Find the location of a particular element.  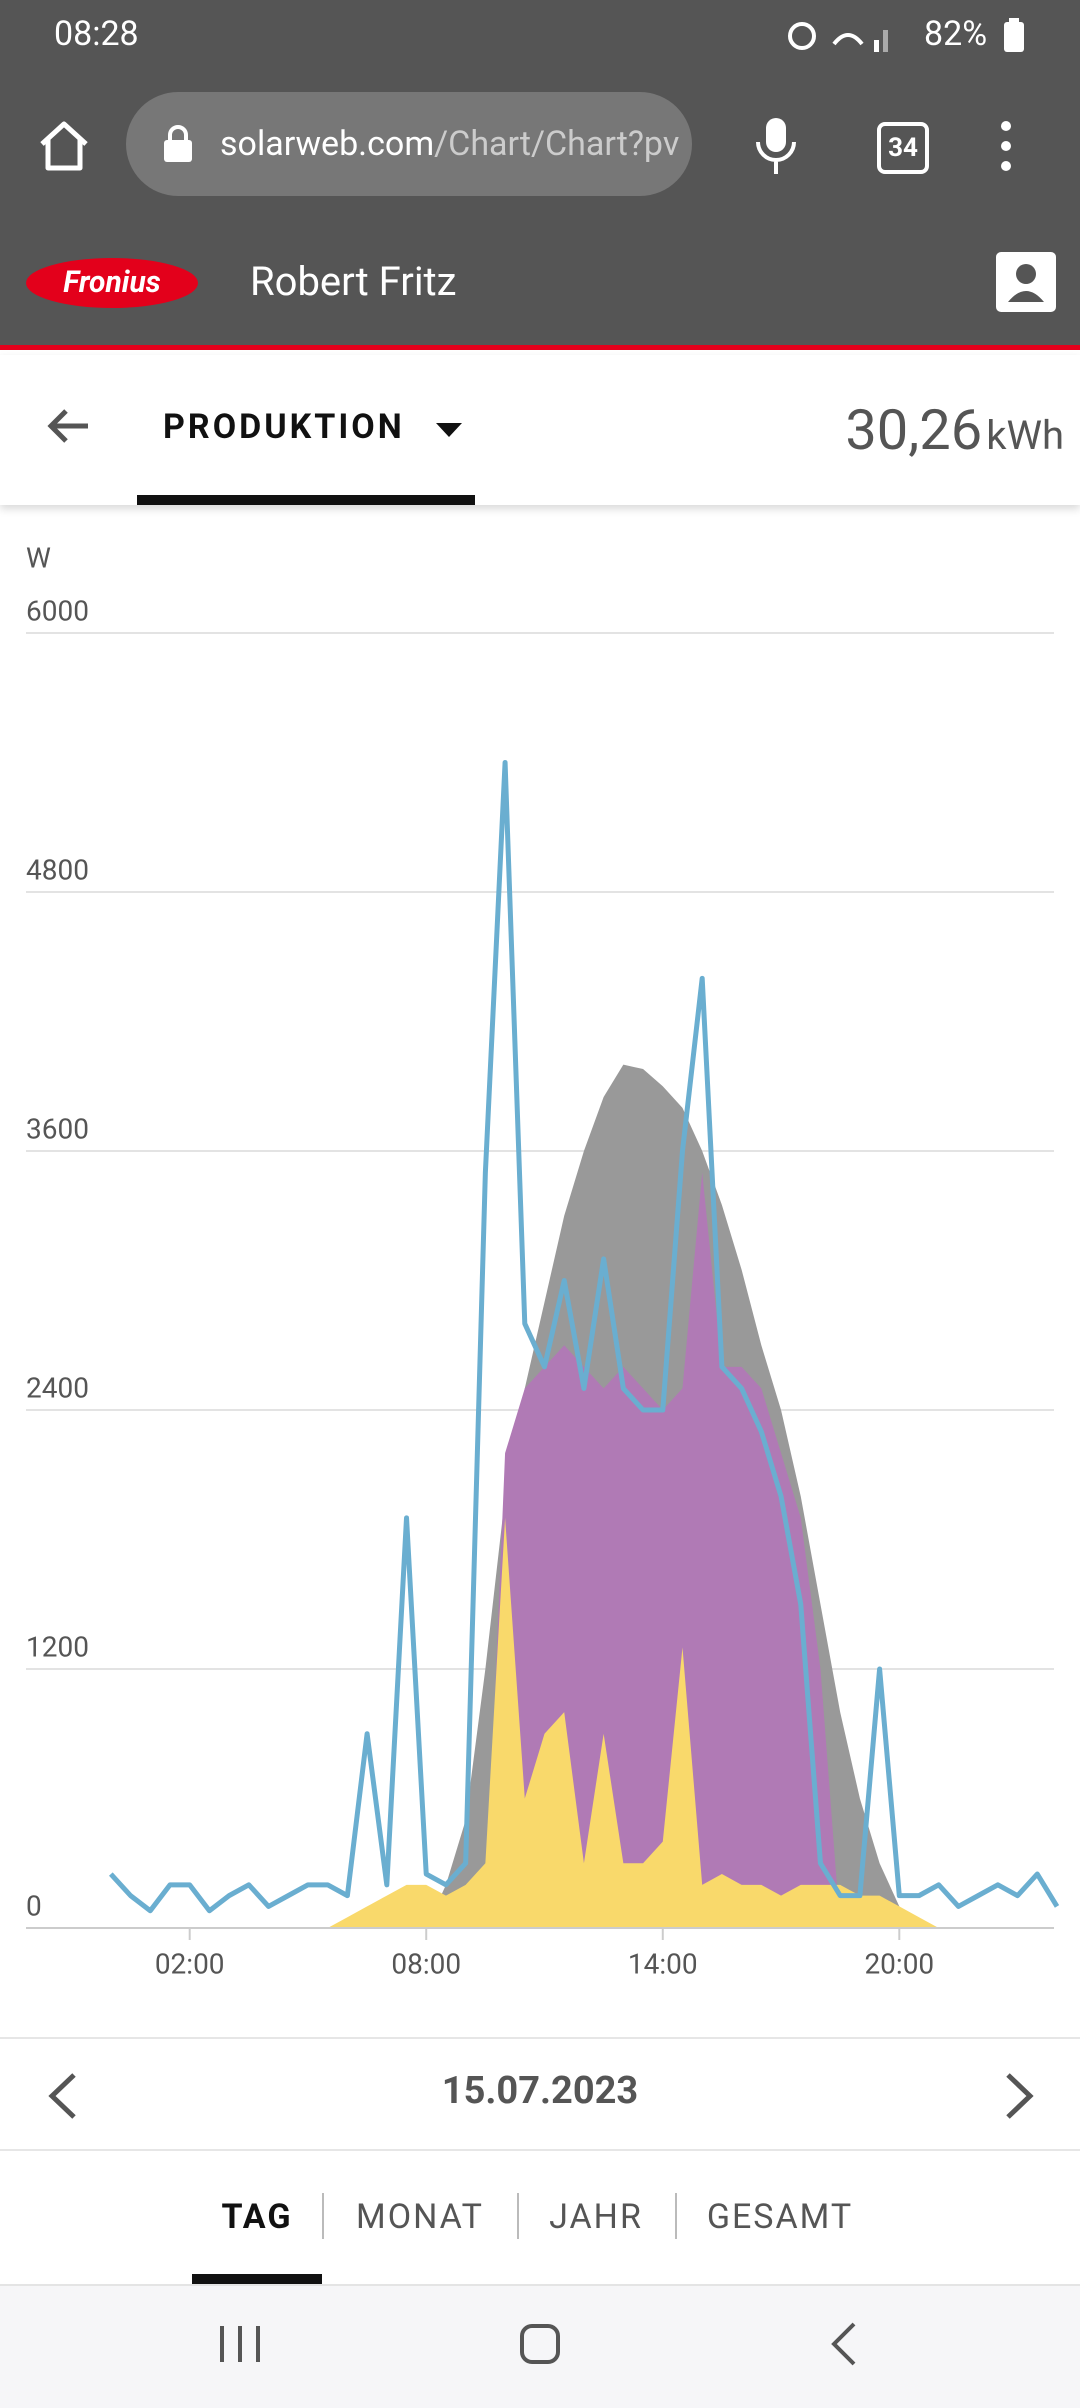

status-icons is located at coordinates (838, 37).